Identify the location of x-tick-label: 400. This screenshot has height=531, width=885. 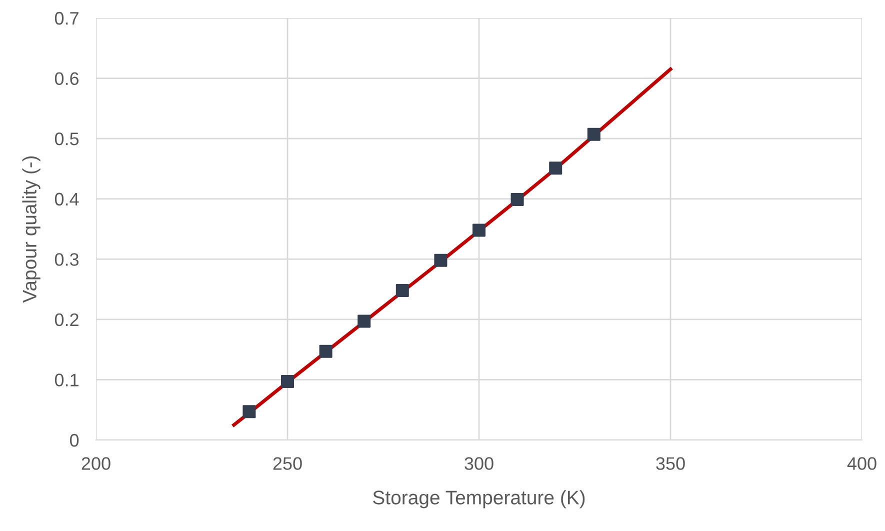
(861, 463).